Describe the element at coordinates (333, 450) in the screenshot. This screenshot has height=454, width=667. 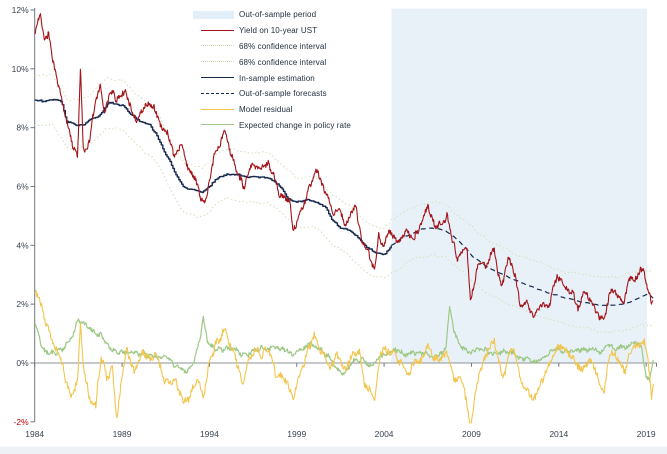
I see `bottom-strip` at that location.